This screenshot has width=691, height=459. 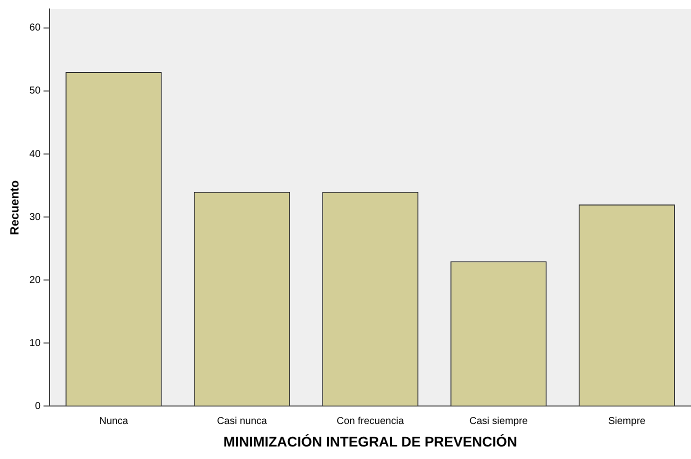 What do you see at coordinates (370, 441) in the screenshot?
I see `x-axis-title: MINIMIZACIÓN INTEGRAL DE PREVENCIÓN` at bounding box center [370, 441].